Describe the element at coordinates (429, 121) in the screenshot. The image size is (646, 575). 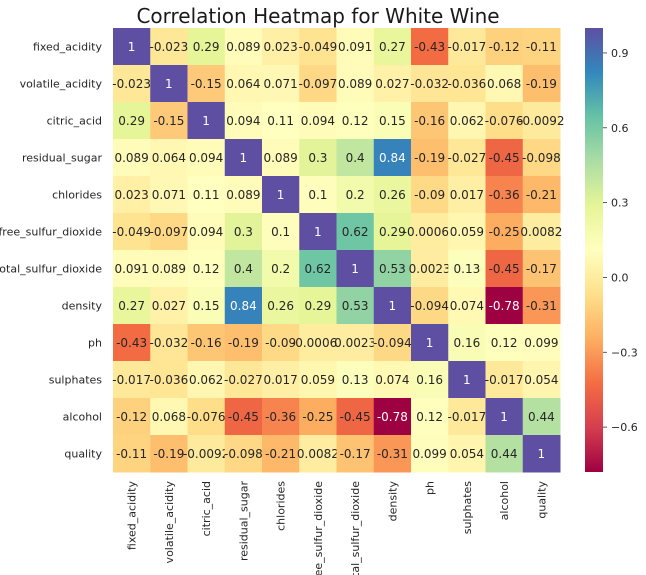
I see `cell-value-label: -0.16` at that location.